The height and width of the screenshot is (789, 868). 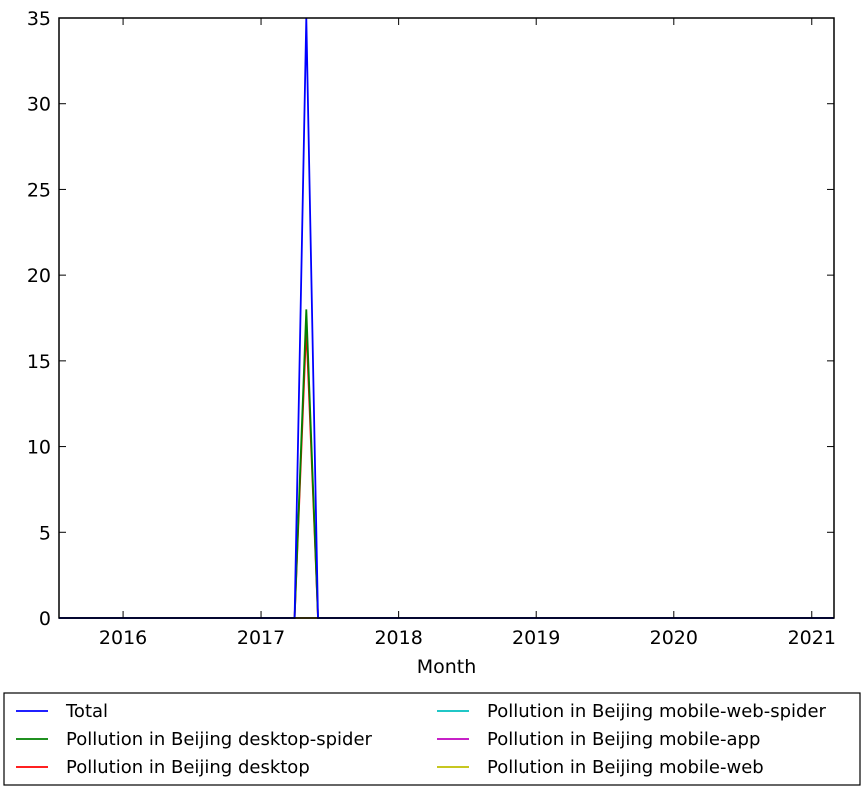 I want to click on y-tick-label: 5, so click(x=45, y=533).